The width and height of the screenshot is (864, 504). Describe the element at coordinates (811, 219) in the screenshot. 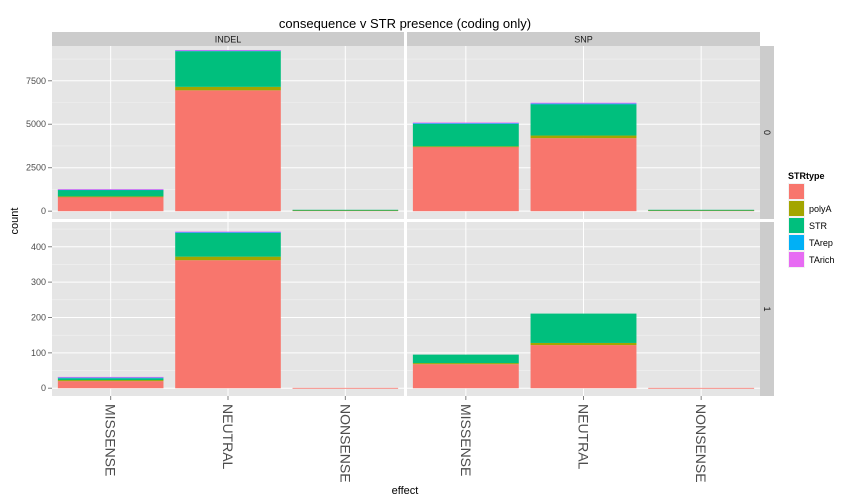

I see `legend: STRtype polyA STR TArep TArich` at that location.